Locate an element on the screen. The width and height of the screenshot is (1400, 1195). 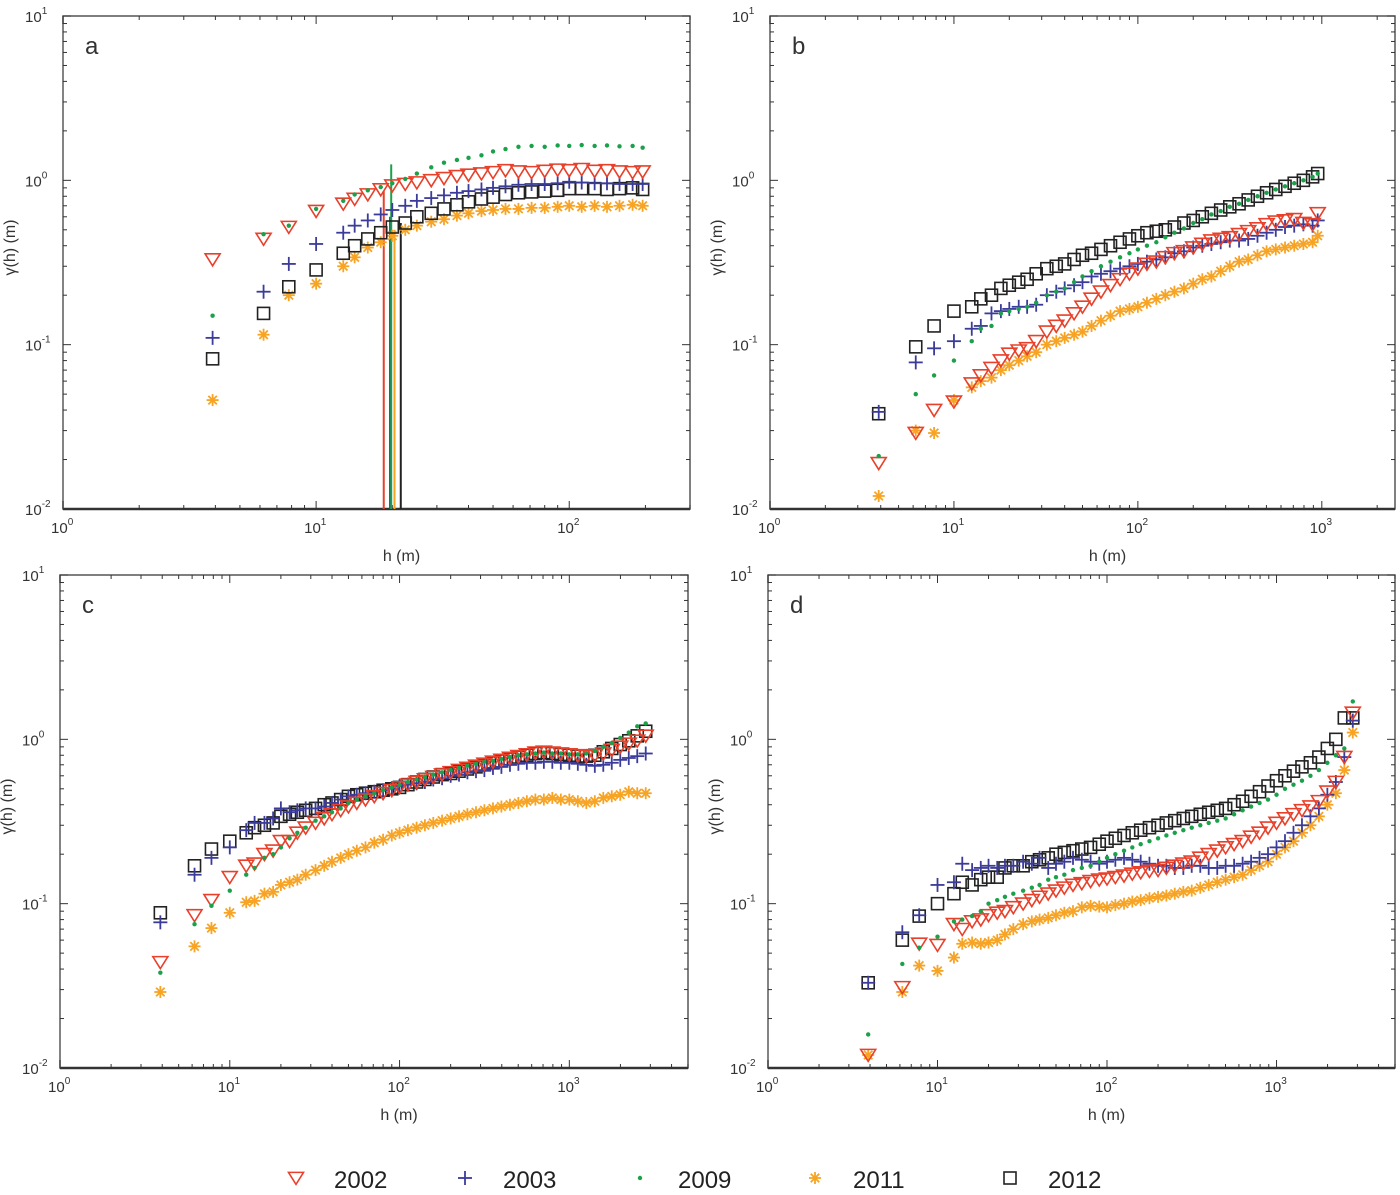
legend-label: 2012 is located at coordinates (1074, 1180).